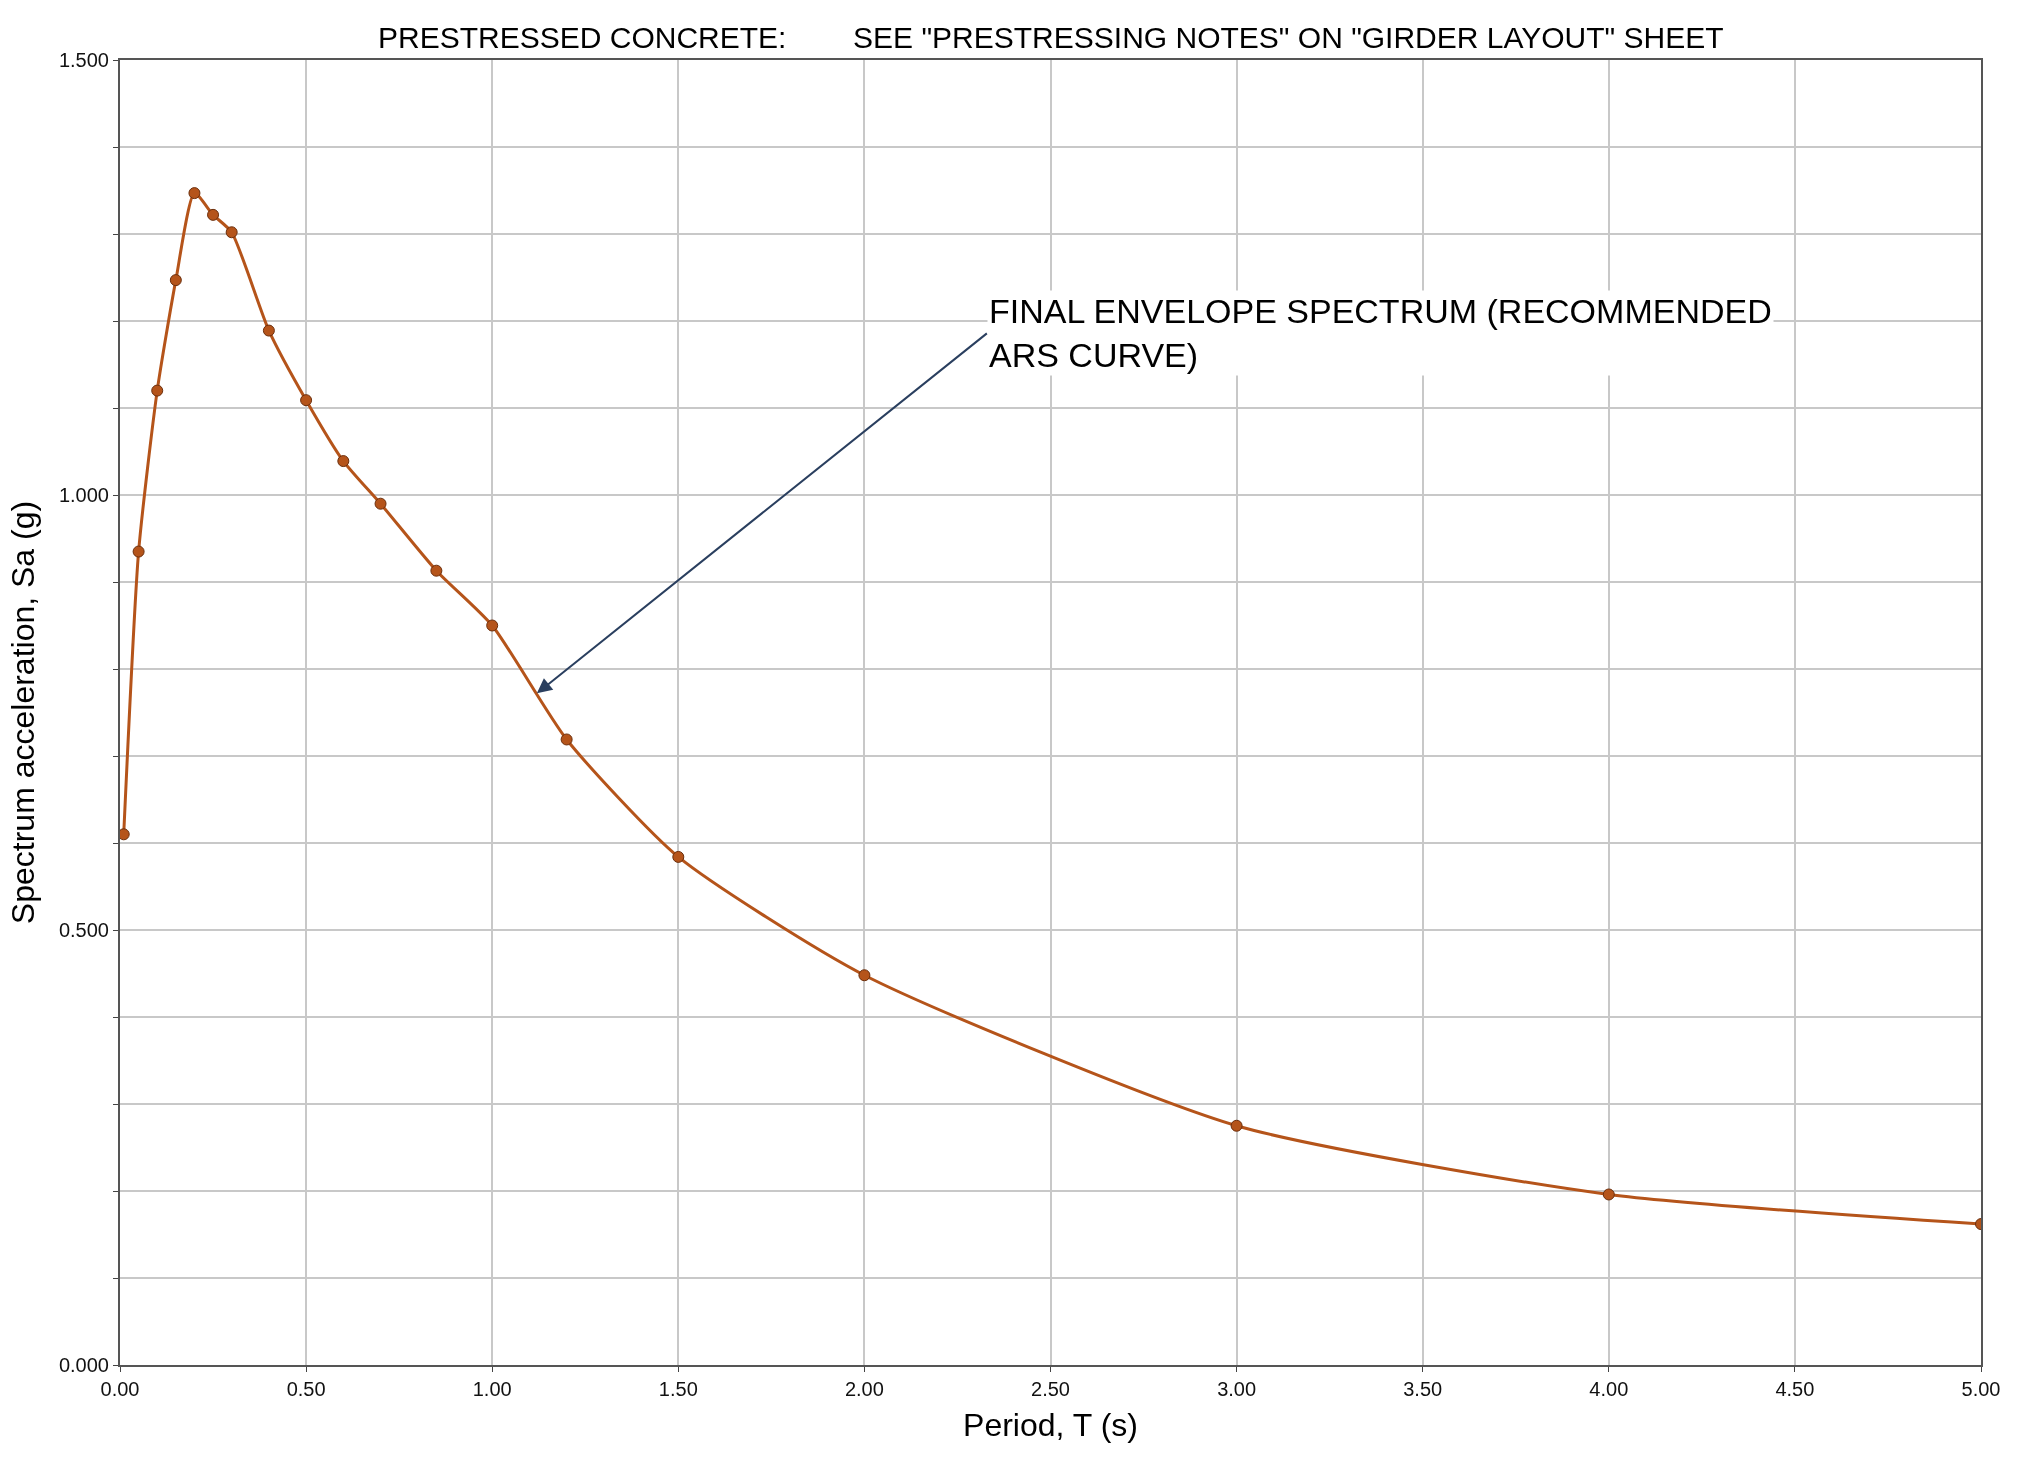 Image resolution: width=2041 pixels, height=1475 pixels. Describe the element at coordinates (306, 1389) in the screenshot. I see `x-tick-label: 0.50` at that location.